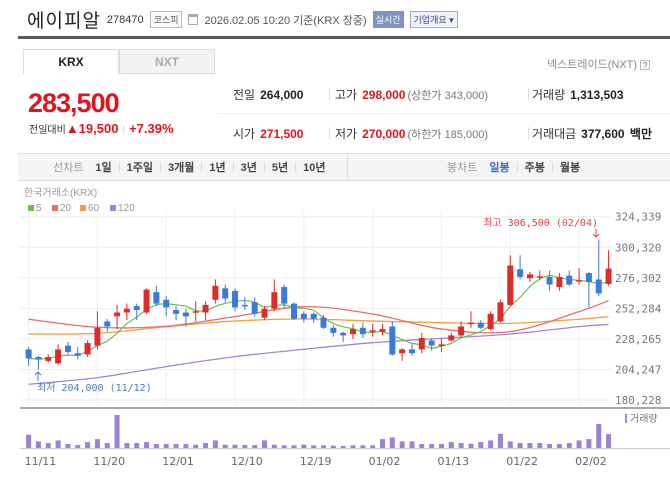  What do you see at coordinates (570, 168) in the screenshot?
I see `candle-월봉: 월봉` at bounding box center [570, 168].